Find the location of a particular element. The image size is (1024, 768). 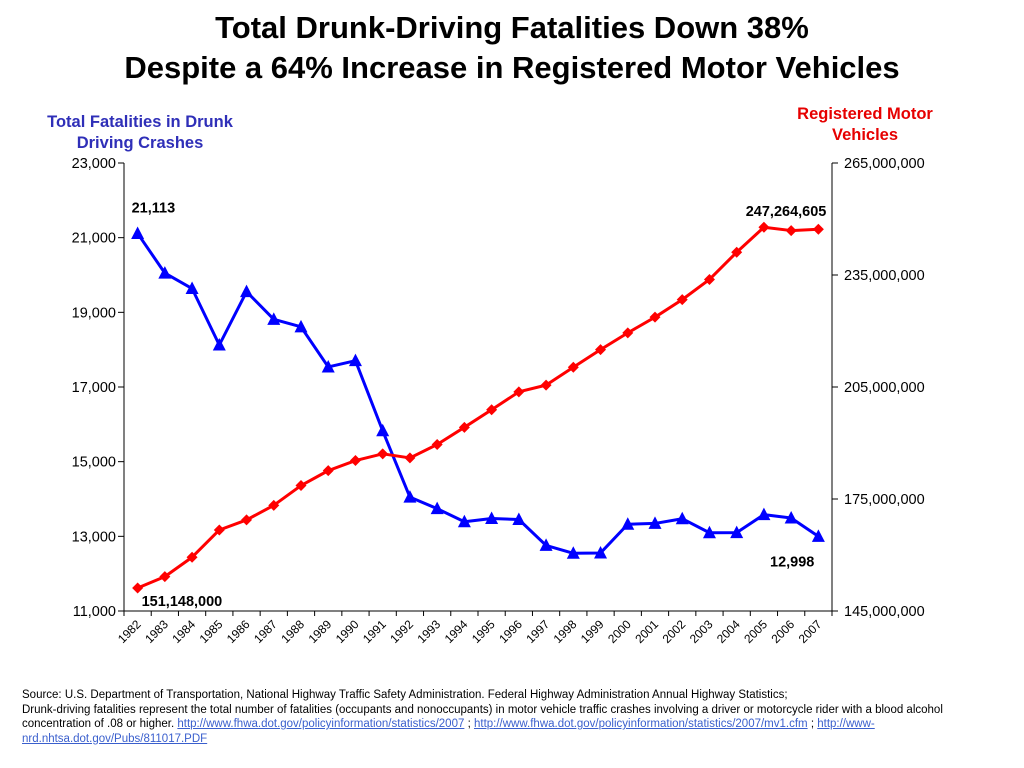

right-axis-title: Registered Motor Vehicles is located at coordinates (865, 124).